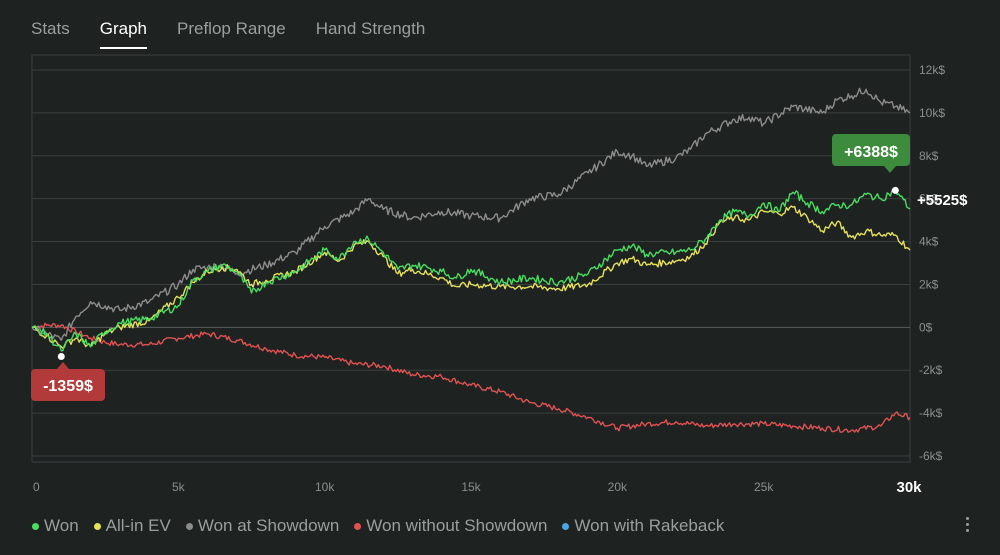 The image size is (1000, 555). Describe the element at coordinates (926, 327) in the screenshot. I see `y-tick-label: 0$` at that location.